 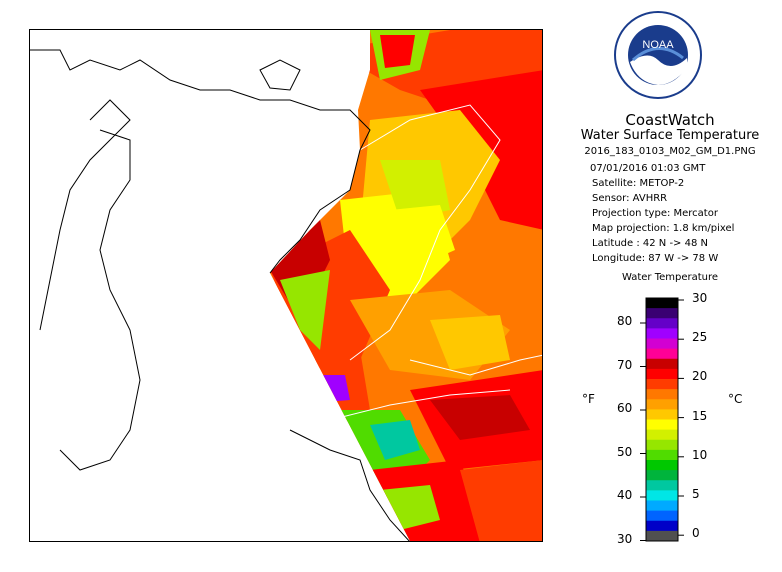 I want to click on legend-title: Water Temperature, so click(x=670, y=277).